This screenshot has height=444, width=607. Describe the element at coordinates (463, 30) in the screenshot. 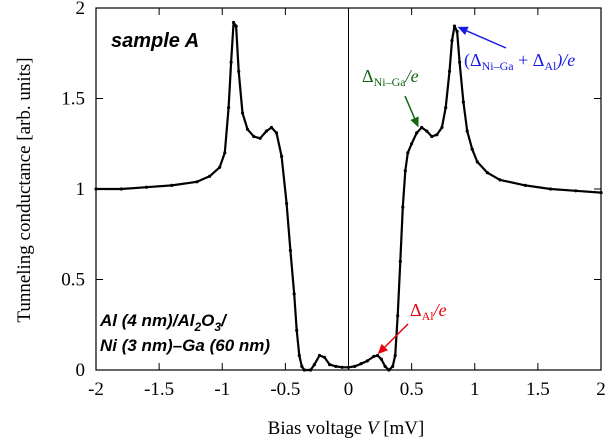

I see `annotation-sum-gap-arrowhead` at that location.